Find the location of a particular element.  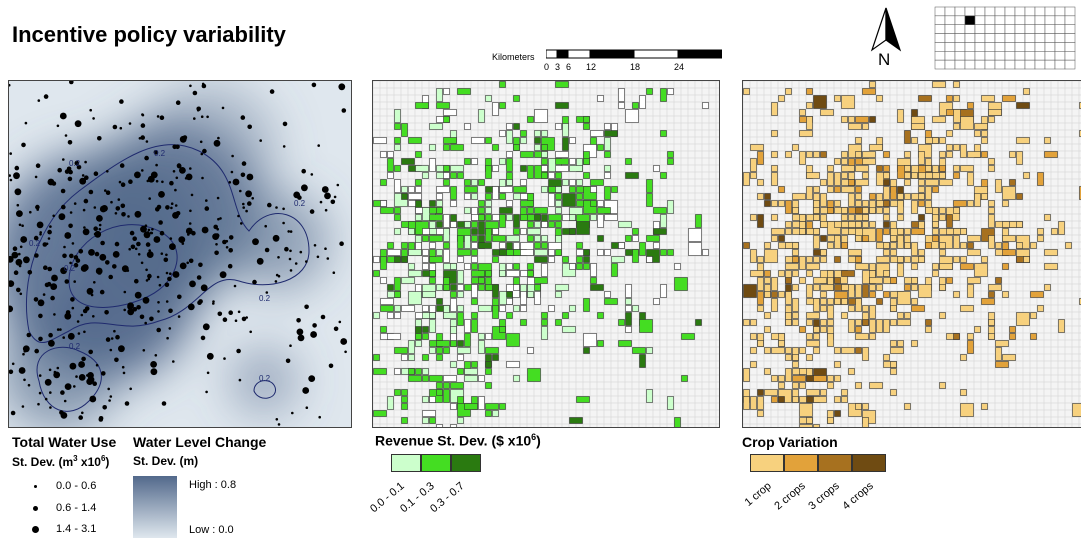

legend-revenue-swatch is located at coordinates (466, 463).